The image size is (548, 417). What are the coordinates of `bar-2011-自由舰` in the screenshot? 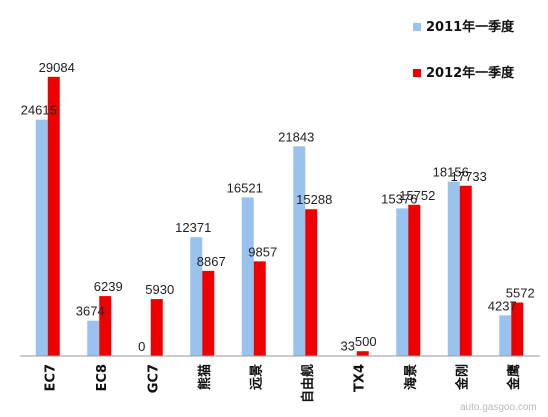 It's located at (299, 251).